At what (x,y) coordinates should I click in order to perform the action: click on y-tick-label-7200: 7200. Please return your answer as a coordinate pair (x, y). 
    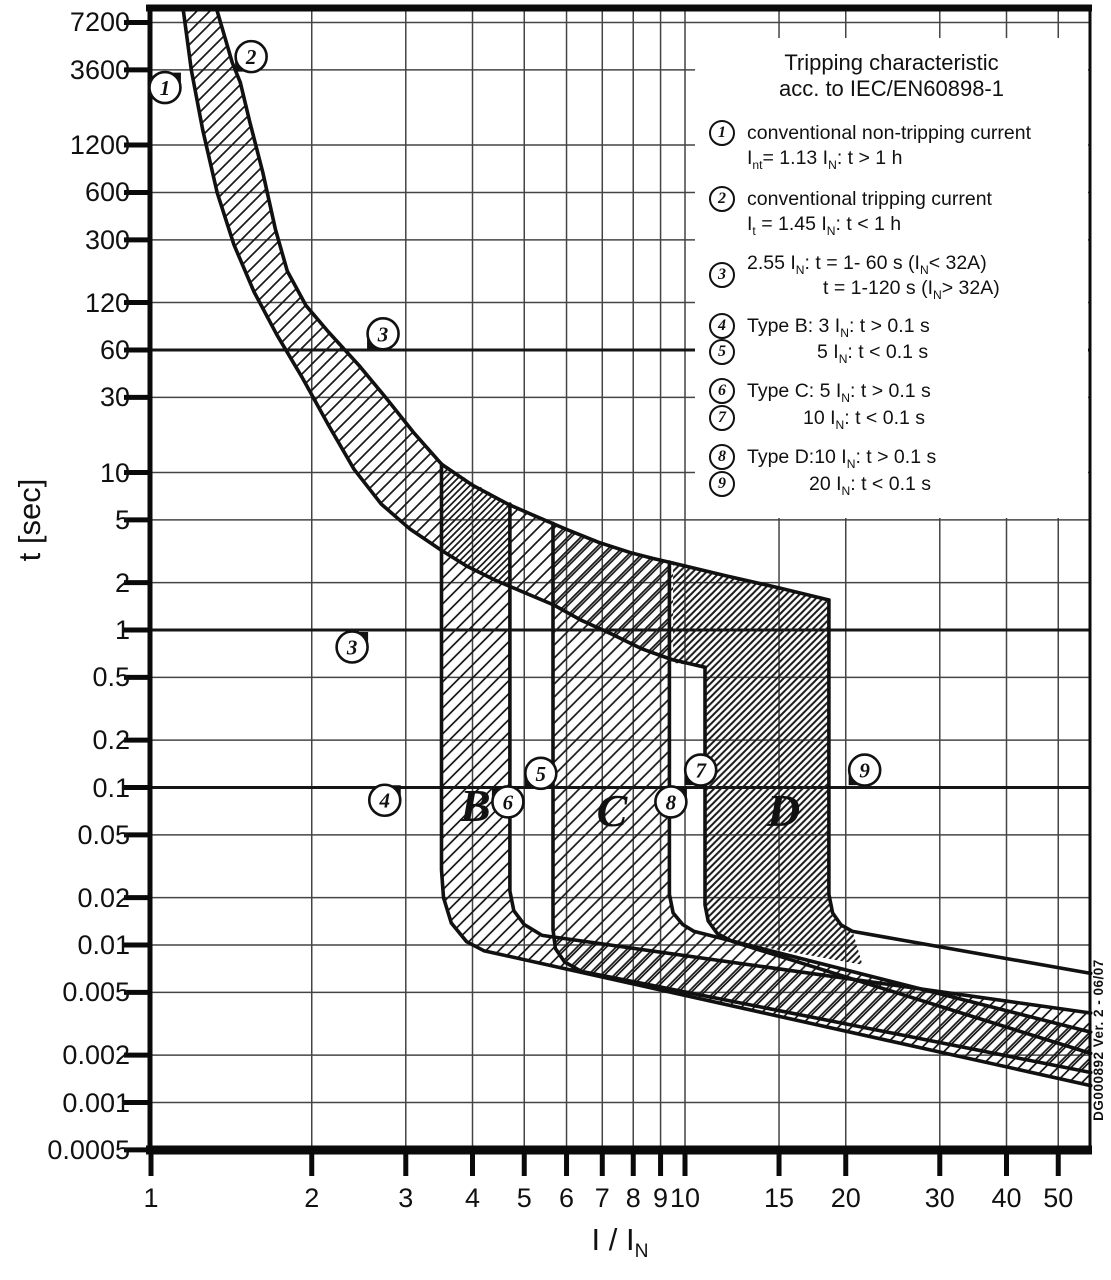
    Looking at the image, I should click on (99, 22).